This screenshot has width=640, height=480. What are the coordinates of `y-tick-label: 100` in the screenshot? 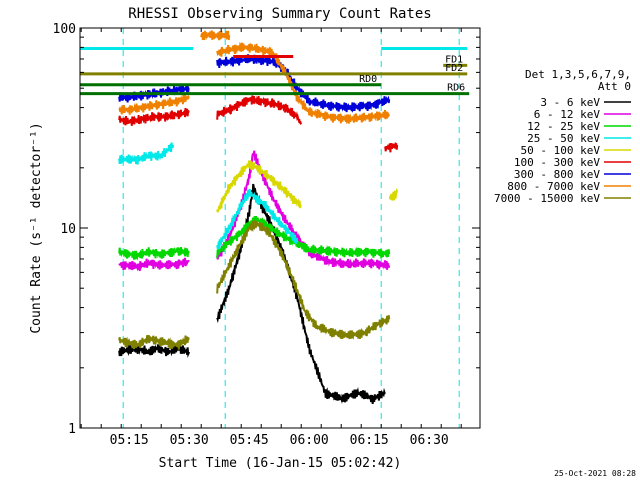 It's located at (64, 29).